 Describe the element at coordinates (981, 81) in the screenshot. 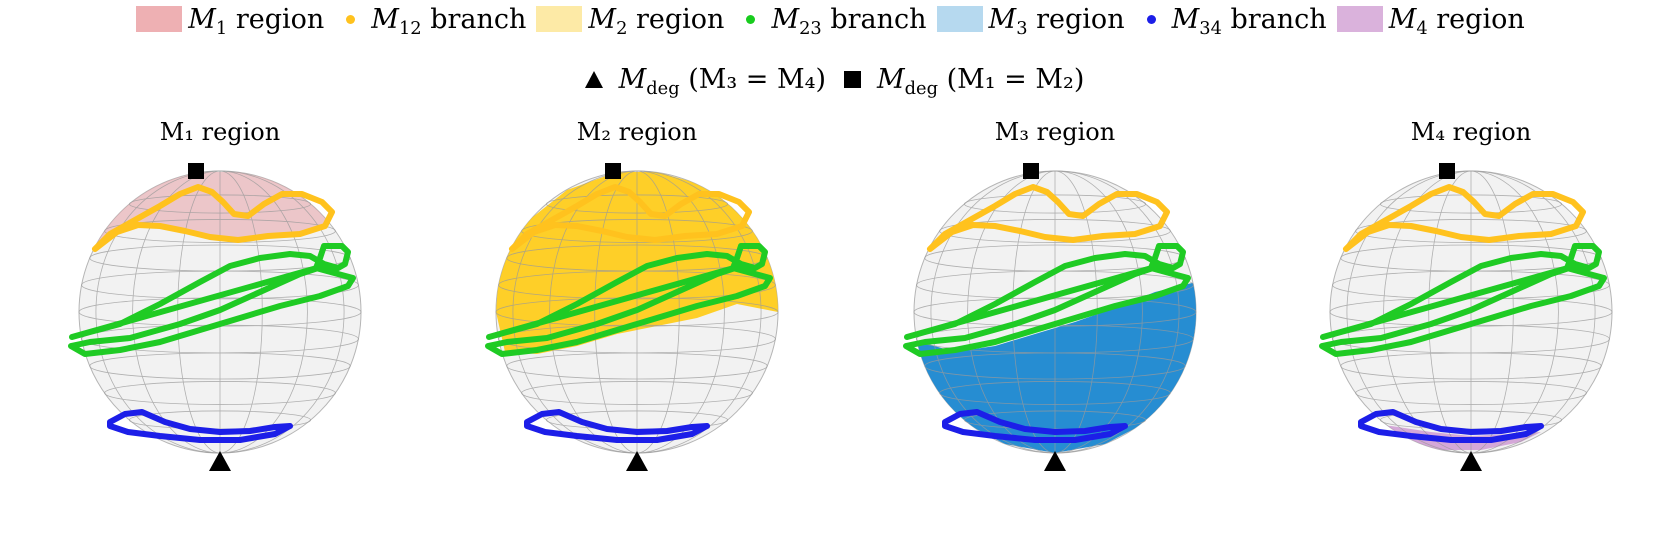

I see `legend-marker-label: Mdeg (M₁ = M₂)` at that location.